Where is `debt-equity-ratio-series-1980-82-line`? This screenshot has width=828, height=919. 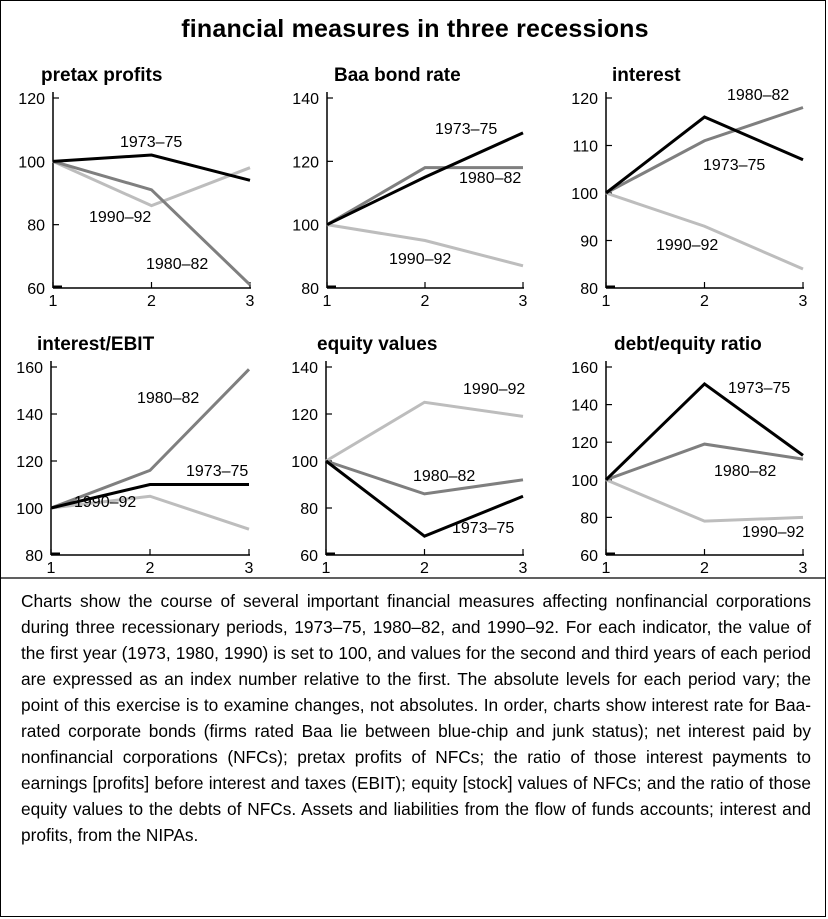
debt-equity-ratio-series-1980-82-line is located at coordinates (704, 462).